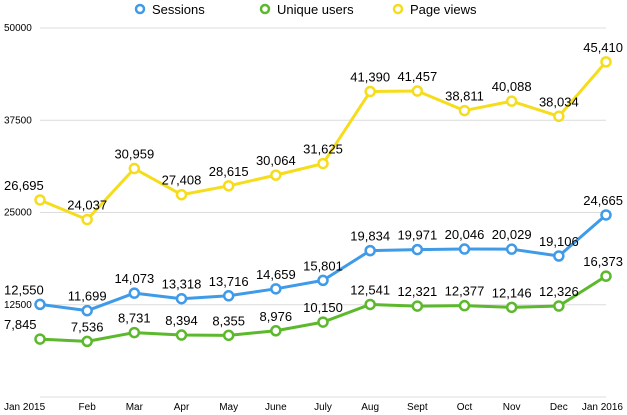  I want to click on data-label: 12,377, so click(465, 291).